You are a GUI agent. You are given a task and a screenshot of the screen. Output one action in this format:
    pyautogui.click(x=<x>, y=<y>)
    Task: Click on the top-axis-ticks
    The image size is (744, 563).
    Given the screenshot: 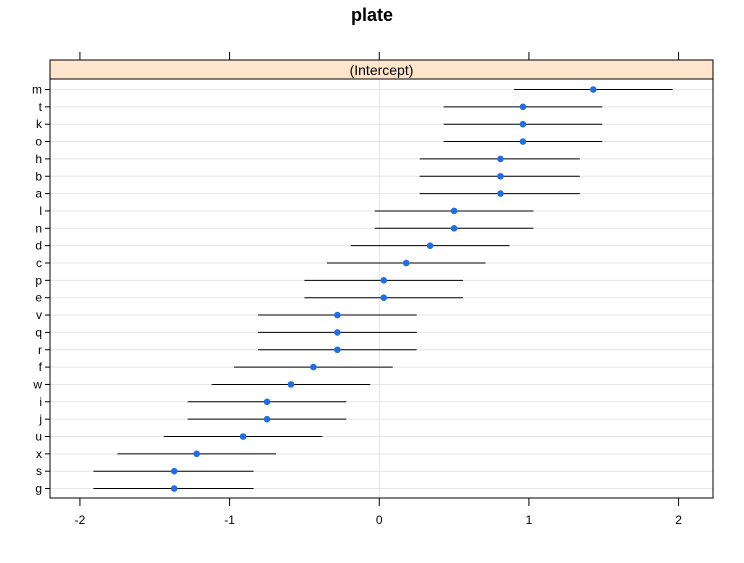 What is the action you would take?
    pyautogui.click(x=379, y=56)
    